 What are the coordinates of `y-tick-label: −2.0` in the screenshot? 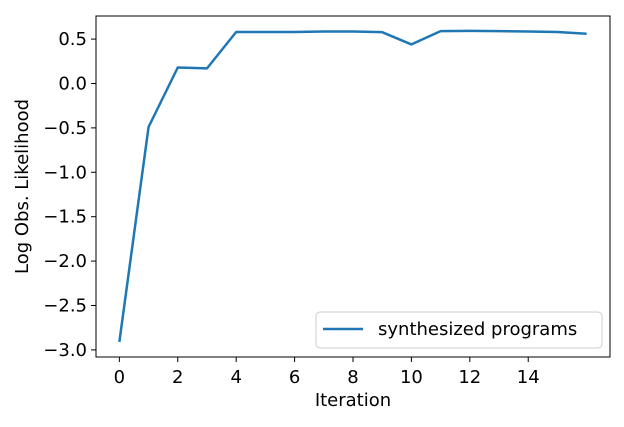 It's located at (65, 261).